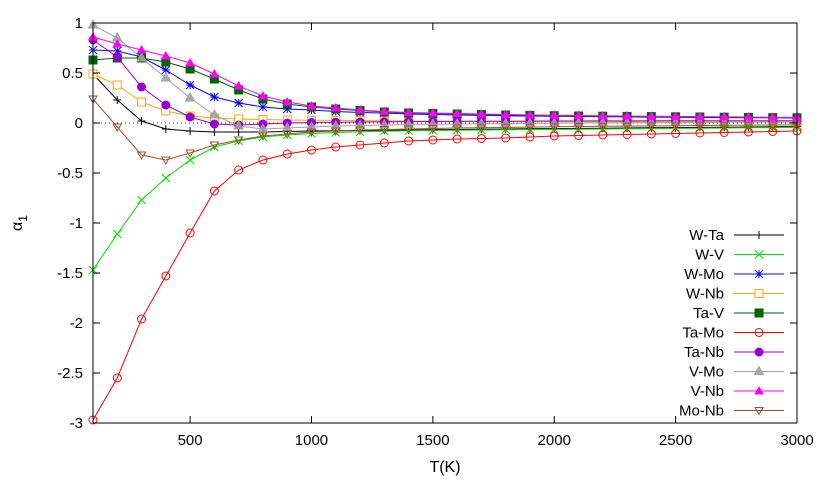  Describe the element at coordinates (432, 440) in the screenshot. I see `x-tick-label: 1500` at that location.